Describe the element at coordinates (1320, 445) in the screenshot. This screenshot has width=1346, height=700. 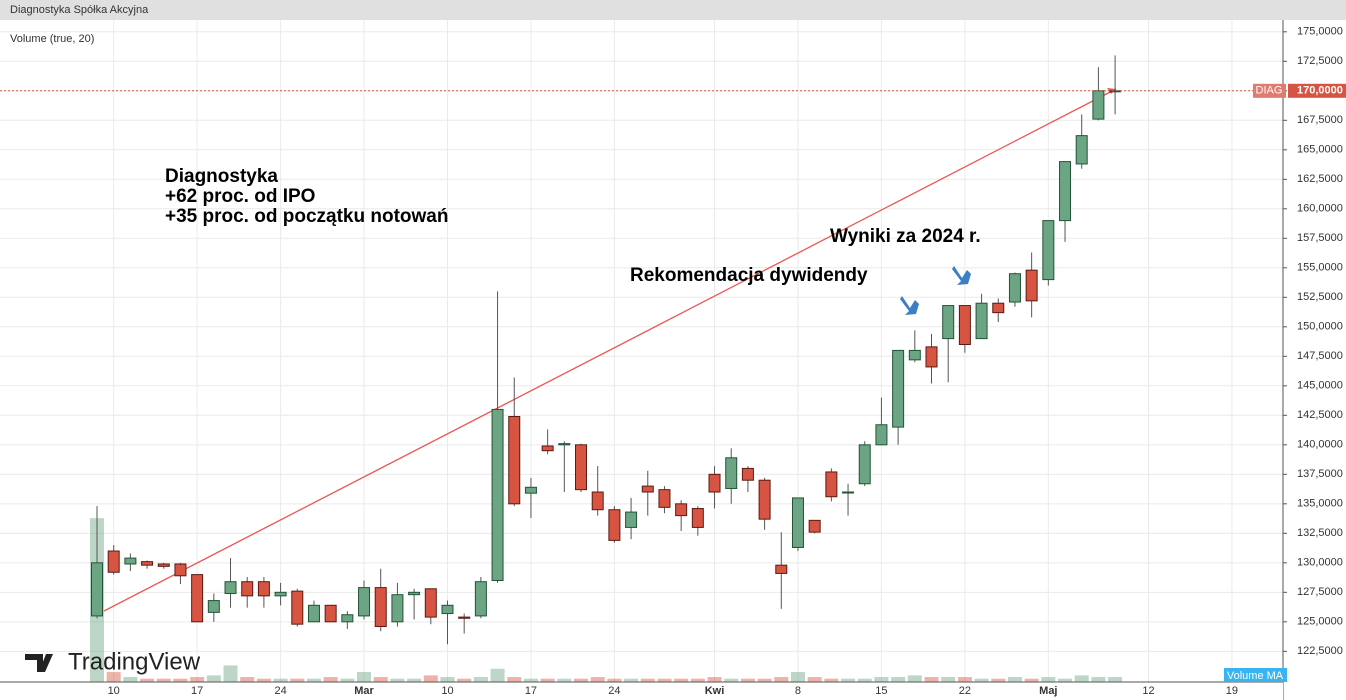
I see `y-tick-label: 140,0000` at that location.